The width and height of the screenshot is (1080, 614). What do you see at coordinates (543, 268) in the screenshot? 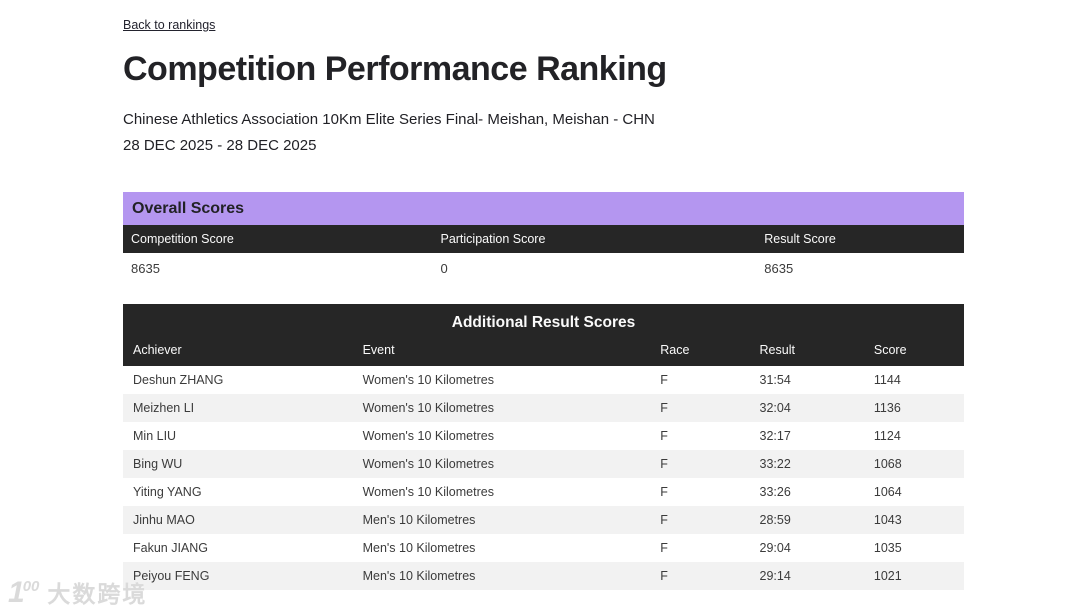
I see `overall-scores-values-row: 8635 0 8635` at bounding box center [543, 268].